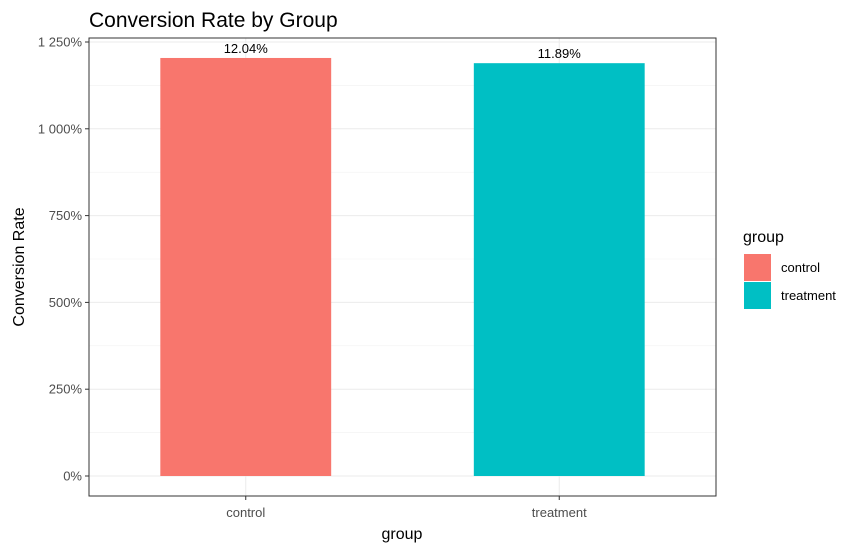  What do you see at coordinates (560, 53) in the screenshot?
I see `data-label-treatment: 11.89%` at bounding box center [560, 53].